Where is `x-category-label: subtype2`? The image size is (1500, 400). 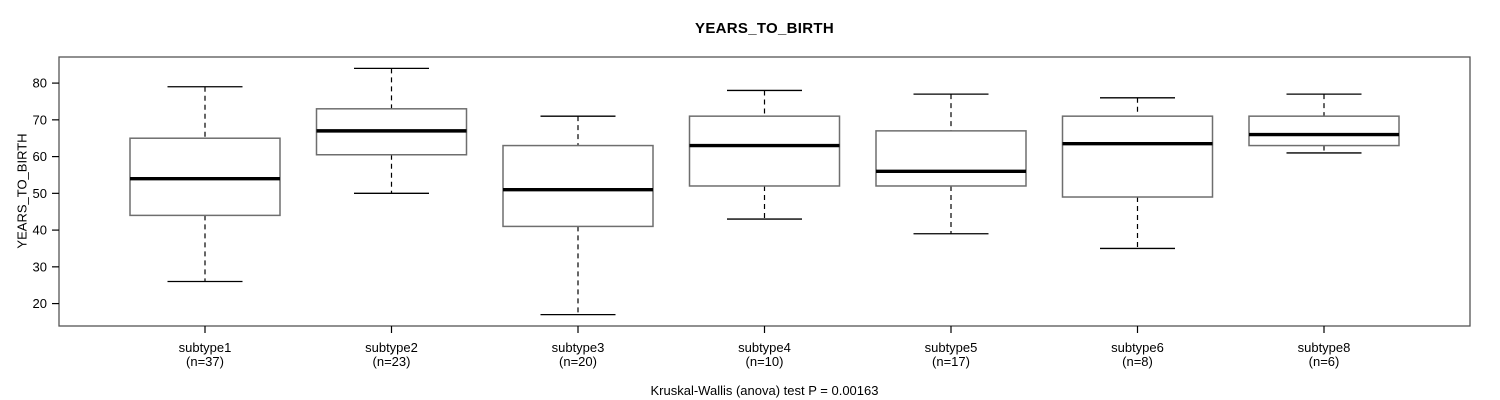 x-category-label: subtype2 is located at coordinates (391, 347).